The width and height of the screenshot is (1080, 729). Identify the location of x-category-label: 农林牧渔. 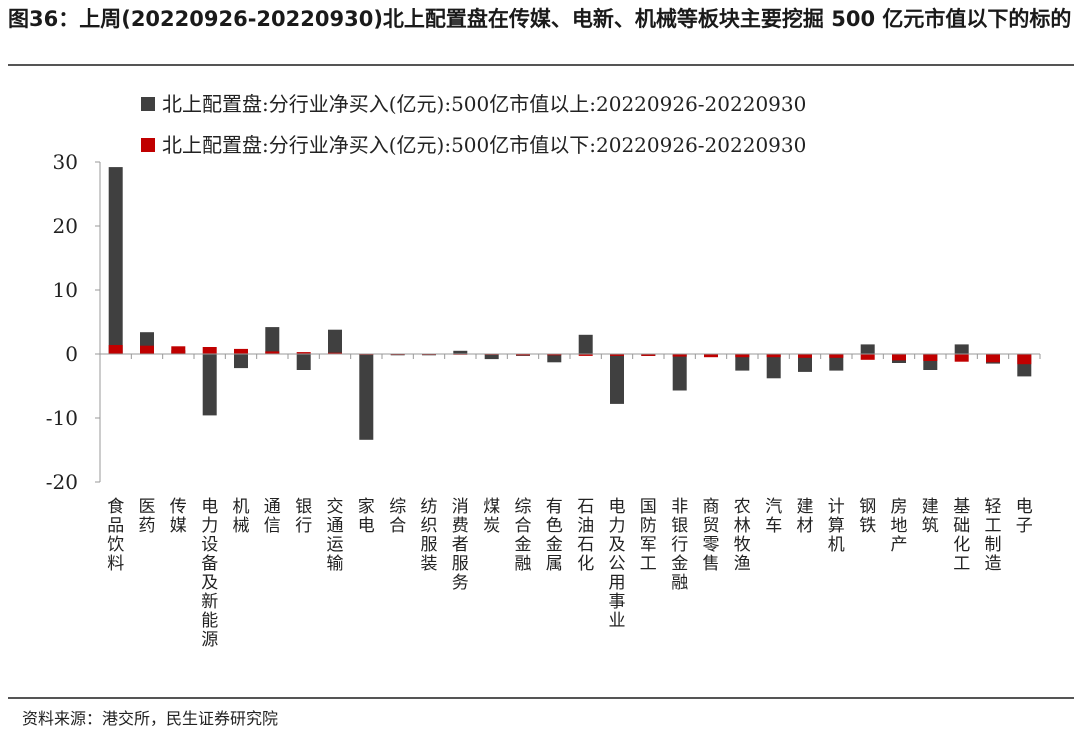
(742, 535).